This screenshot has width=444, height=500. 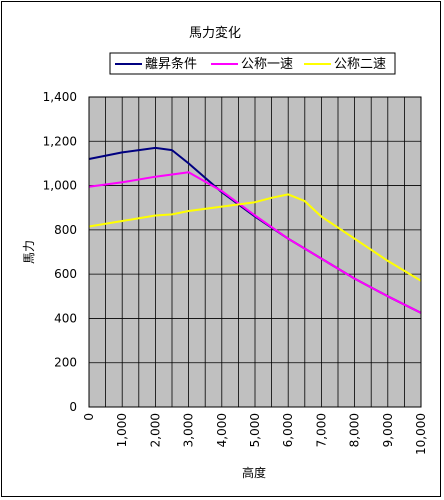 What do you see at coordinates (65, 274) in the screenshot?
I see `y-tick-label: 600` at bounding box center [65, 274].